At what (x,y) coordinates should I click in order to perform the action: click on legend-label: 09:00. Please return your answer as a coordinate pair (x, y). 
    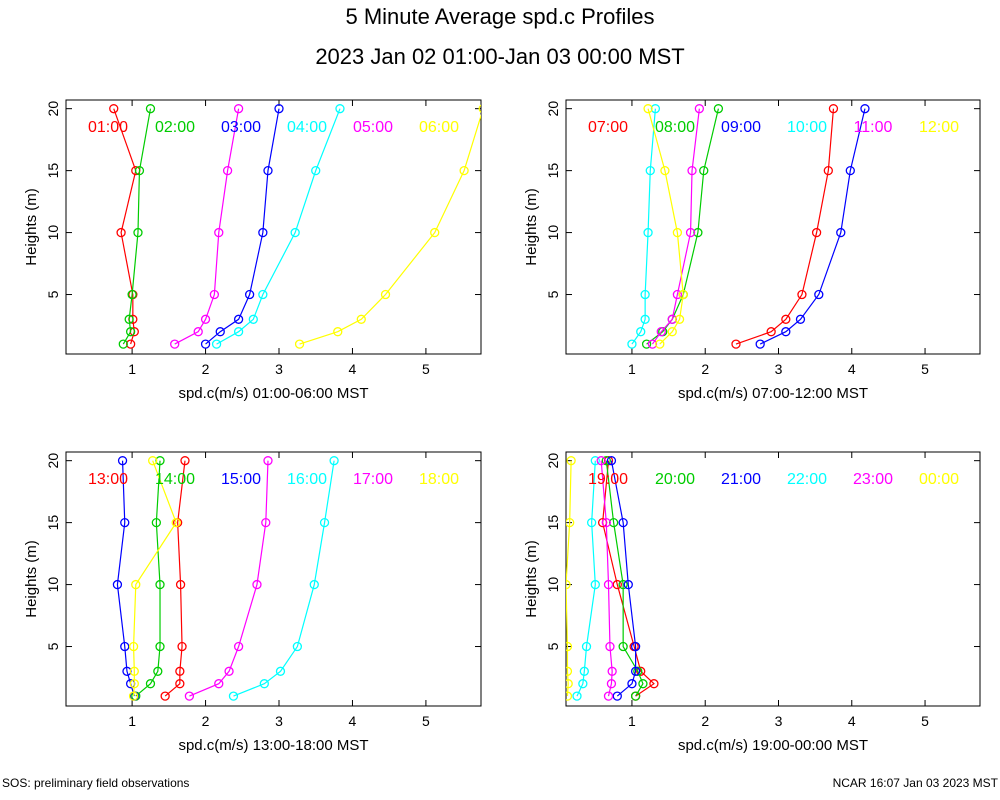
    Looking at the image, I should click on (741, 127).